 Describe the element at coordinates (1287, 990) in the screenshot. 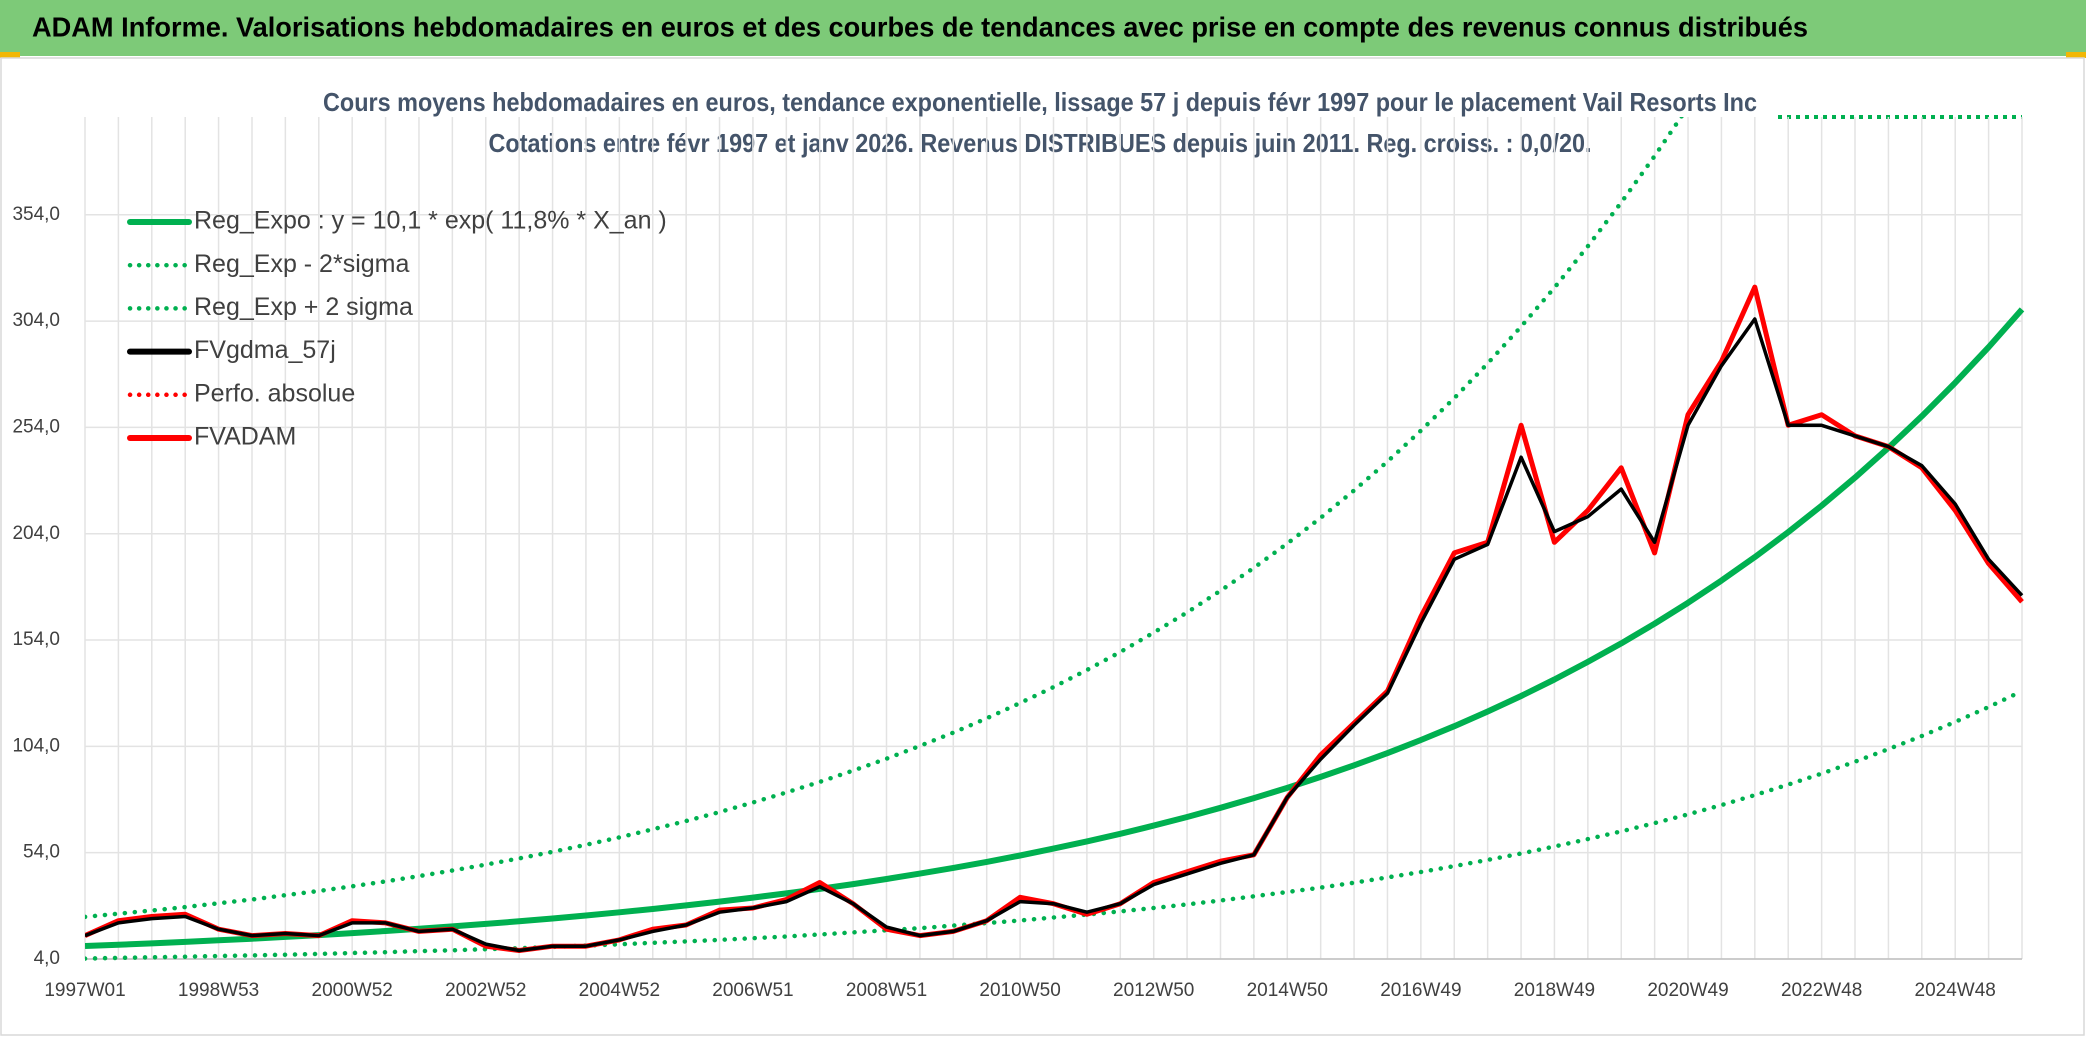

I see `x-tick-label: 2014W50` at that location.